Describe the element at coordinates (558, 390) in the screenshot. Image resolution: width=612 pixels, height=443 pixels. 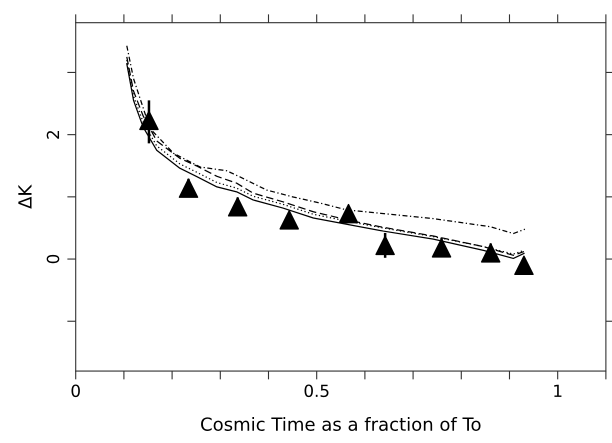
I see `x-tick-label: 1` at that location.